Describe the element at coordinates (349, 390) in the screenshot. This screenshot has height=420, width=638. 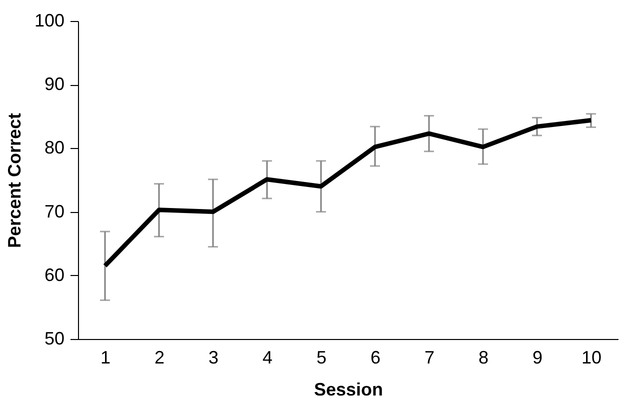
I see `x-axis-title: Session` at that location.